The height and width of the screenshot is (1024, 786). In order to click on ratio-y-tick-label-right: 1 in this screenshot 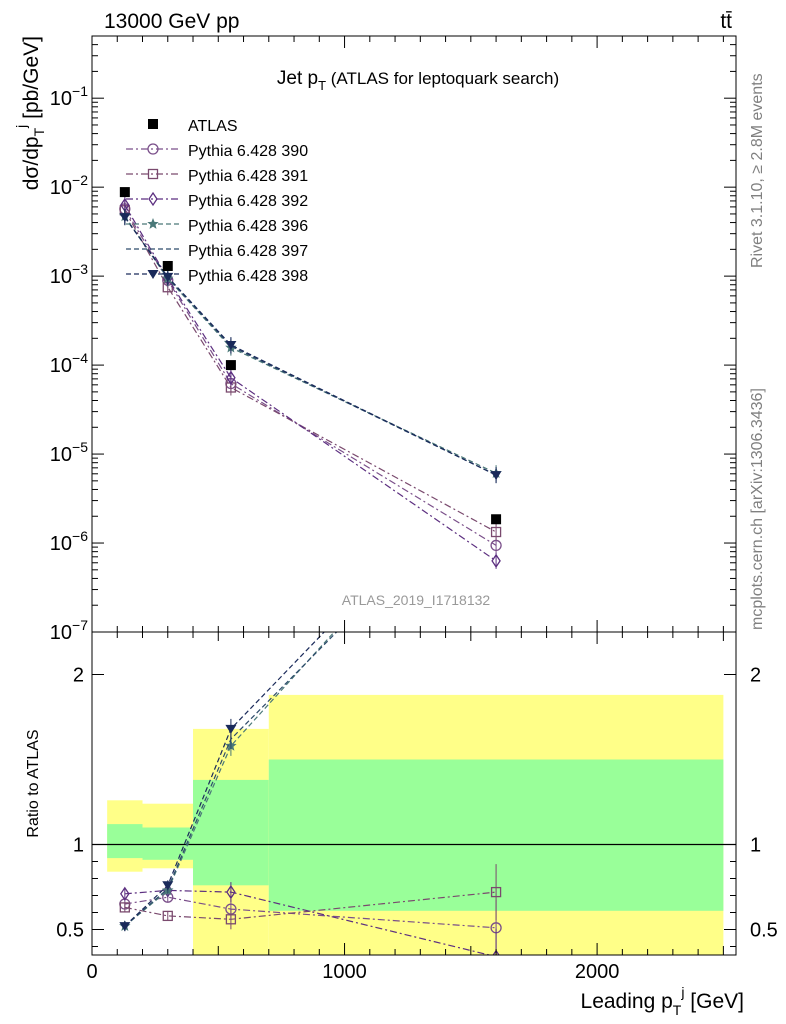, I will do `click(755, 846)`.